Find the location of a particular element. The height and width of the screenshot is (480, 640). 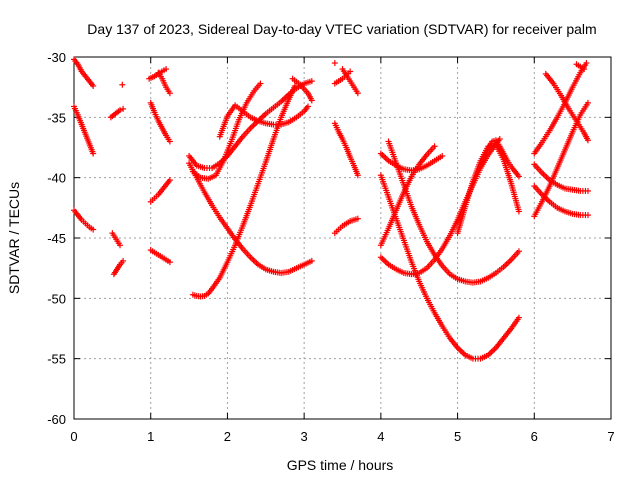

y-tick-label: -50 is located at coordinates (56, 298).